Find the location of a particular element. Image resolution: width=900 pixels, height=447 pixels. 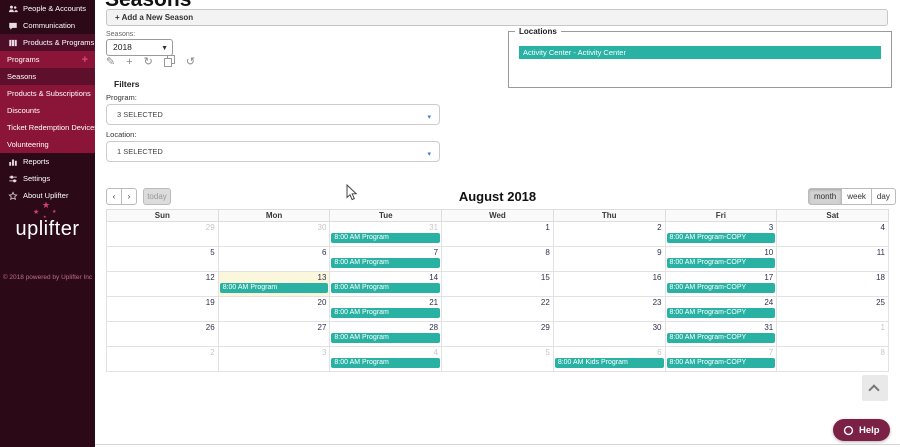

calendar-day-cell: 25 is located at coordinates (832, 309).